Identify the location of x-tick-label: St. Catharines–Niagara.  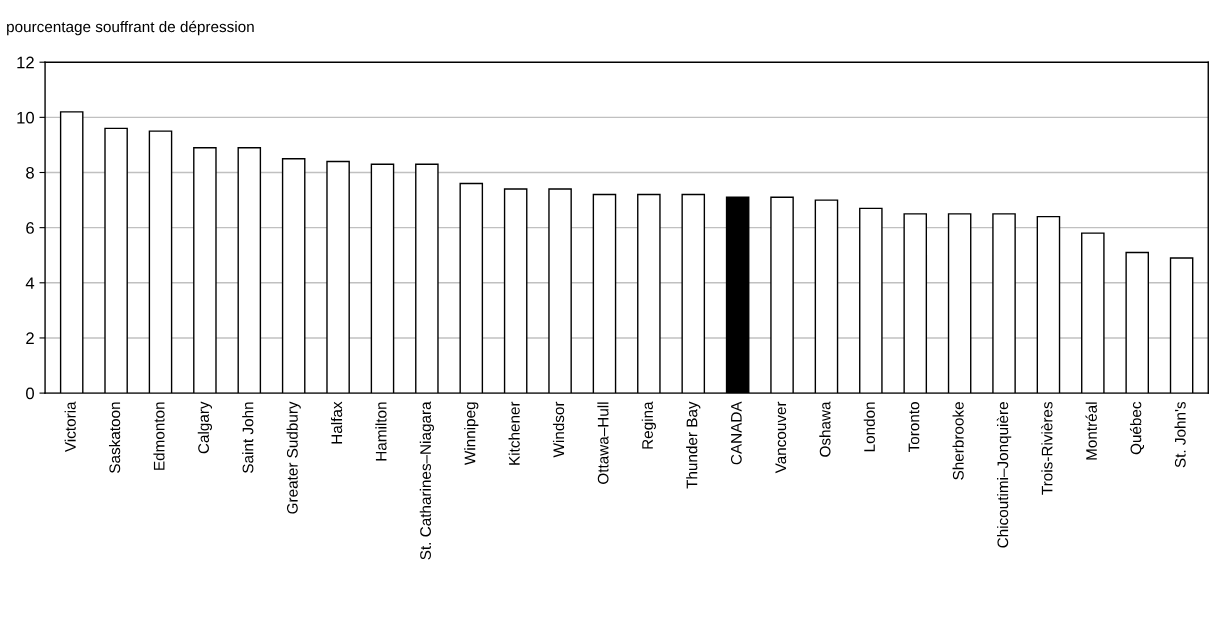
(426, 480).